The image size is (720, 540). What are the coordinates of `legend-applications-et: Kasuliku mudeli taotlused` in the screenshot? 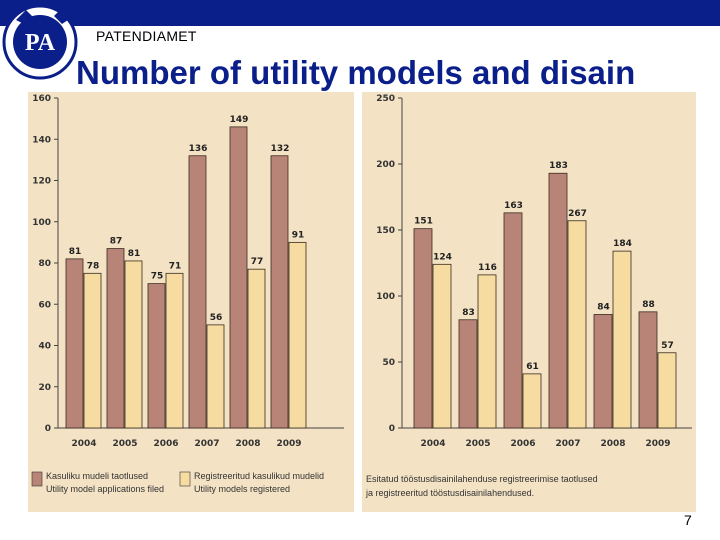 It's located at (97, 476).